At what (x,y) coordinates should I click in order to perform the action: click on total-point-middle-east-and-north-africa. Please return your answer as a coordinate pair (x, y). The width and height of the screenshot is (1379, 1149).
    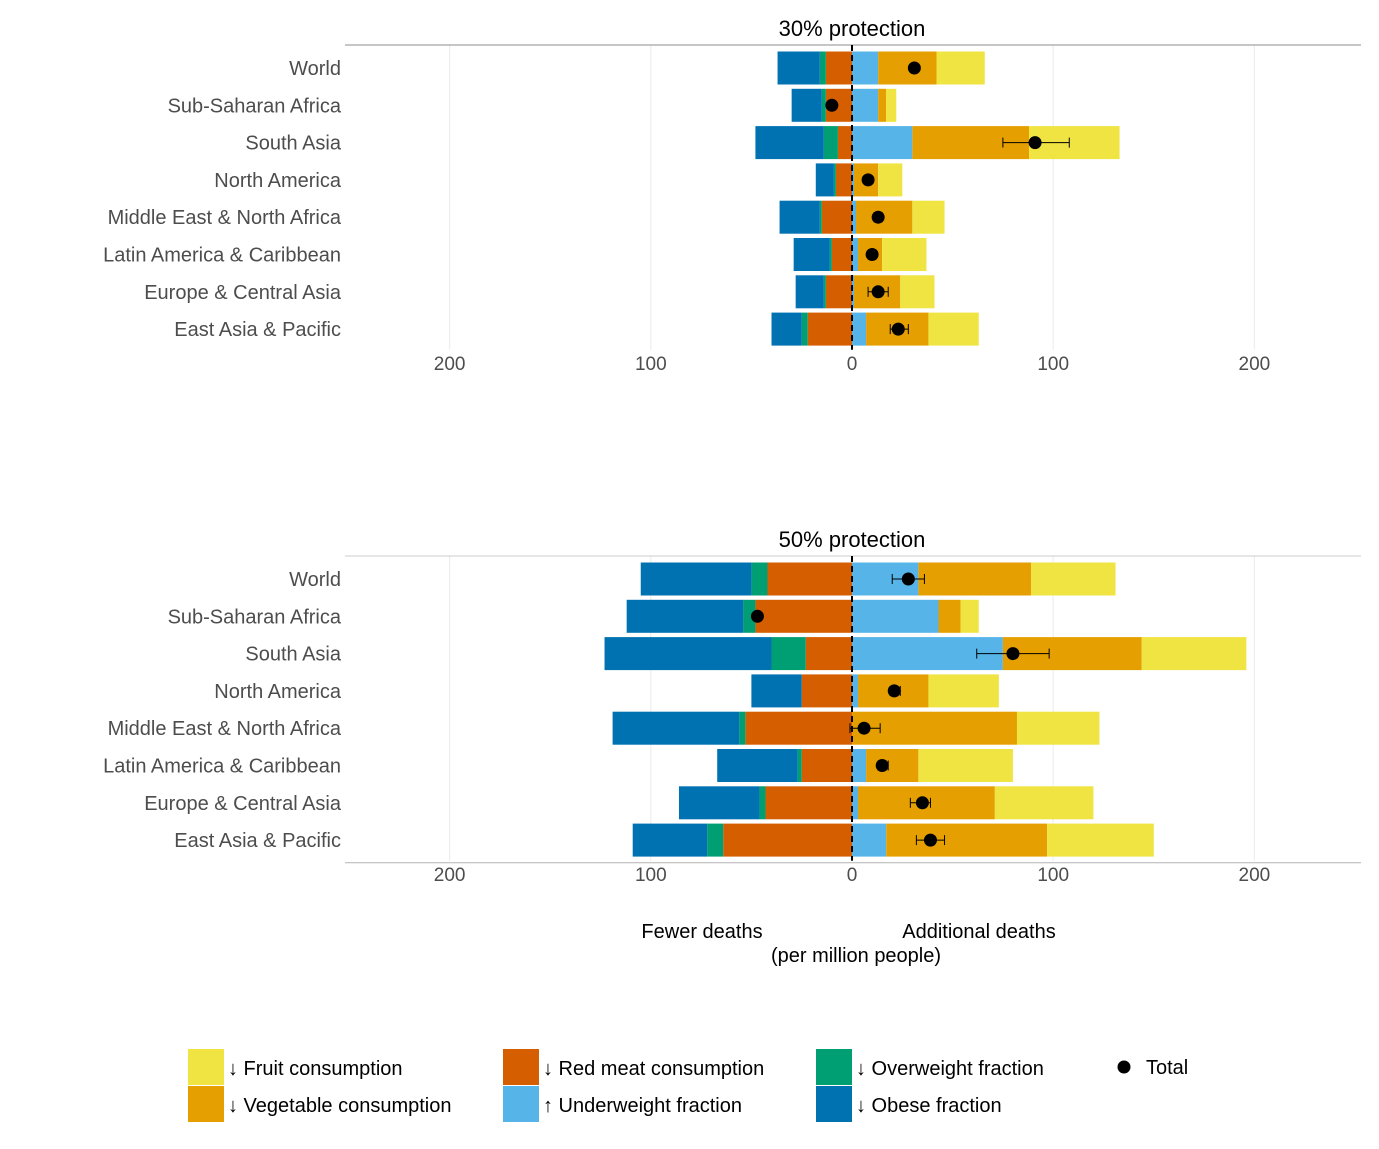
    Looking at the image, I should click on (878, 217).